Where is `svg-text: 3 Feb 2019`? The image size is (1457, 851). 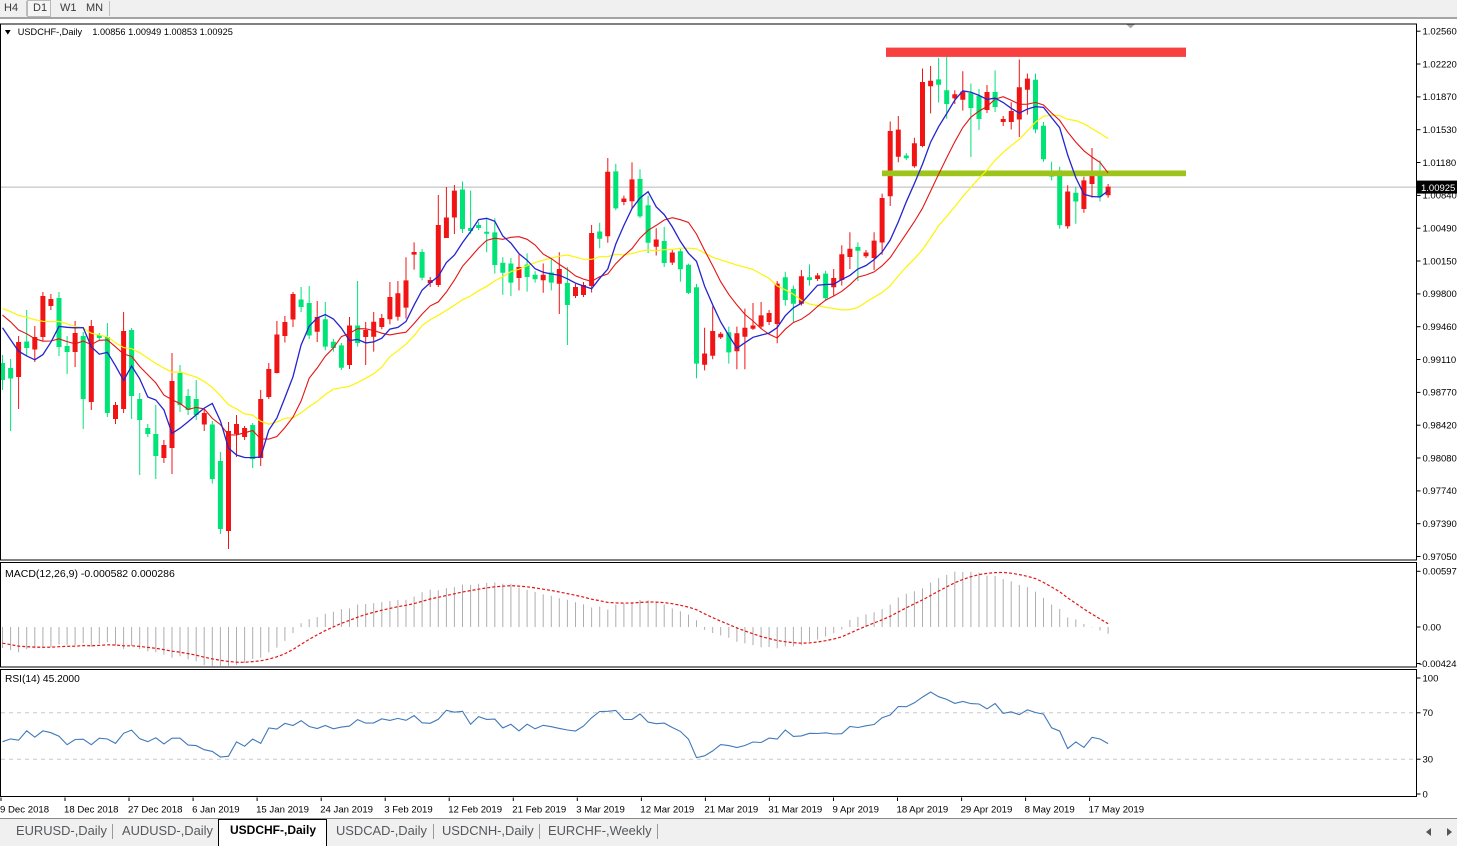
svg-text: 3 Feb 2019 is located at coordinates (408, 810).